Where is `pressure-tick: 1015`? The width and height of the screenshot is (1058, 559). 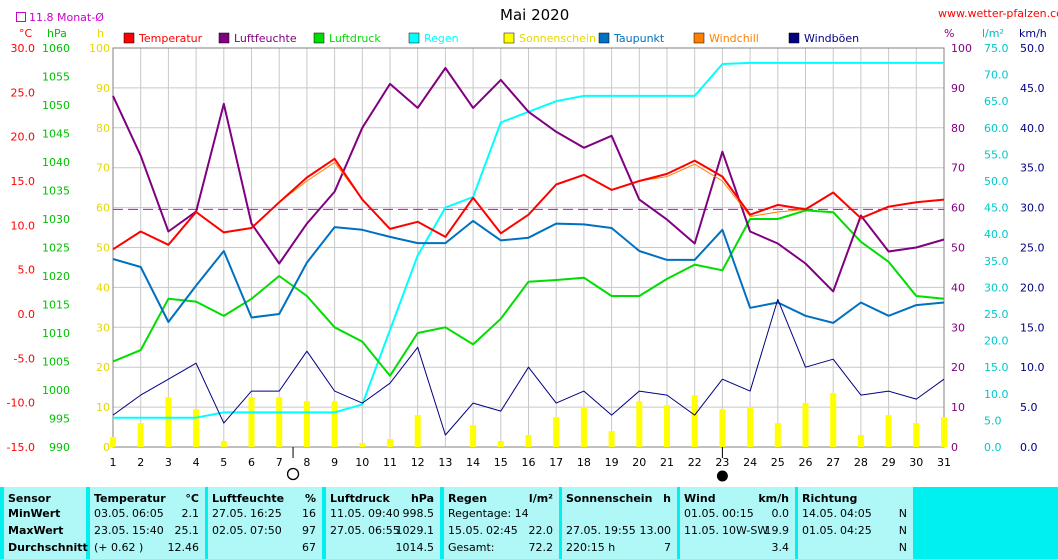 pressure-tick: 1015 is located at coordinates (56, 305).